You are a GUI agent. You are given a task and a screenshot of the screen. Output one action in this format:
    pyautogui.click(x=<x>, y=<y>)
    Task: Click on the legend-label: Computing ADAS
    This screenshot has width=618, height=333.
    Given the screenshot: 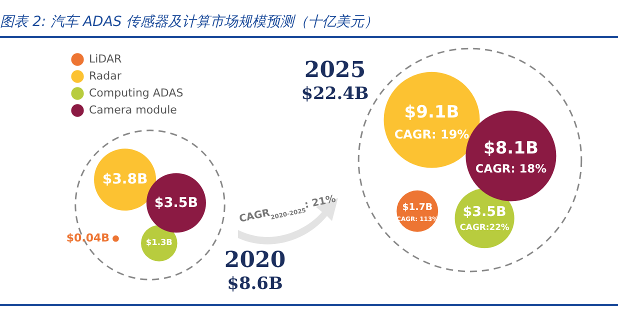 What is the action you would take?
    pyautogui.click(x=136, y=93)
    